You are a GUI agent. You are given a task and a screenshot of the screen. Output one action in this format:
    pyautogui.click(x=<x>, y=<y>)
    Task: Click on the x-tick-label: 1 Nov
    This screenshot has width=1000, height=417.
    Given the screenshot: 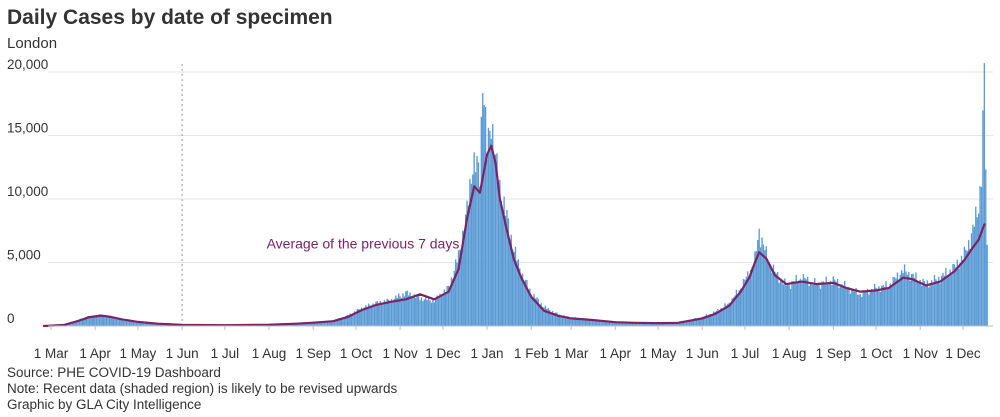 What is the action you would take?
    pyautogui.click(x=400, y=353)
    